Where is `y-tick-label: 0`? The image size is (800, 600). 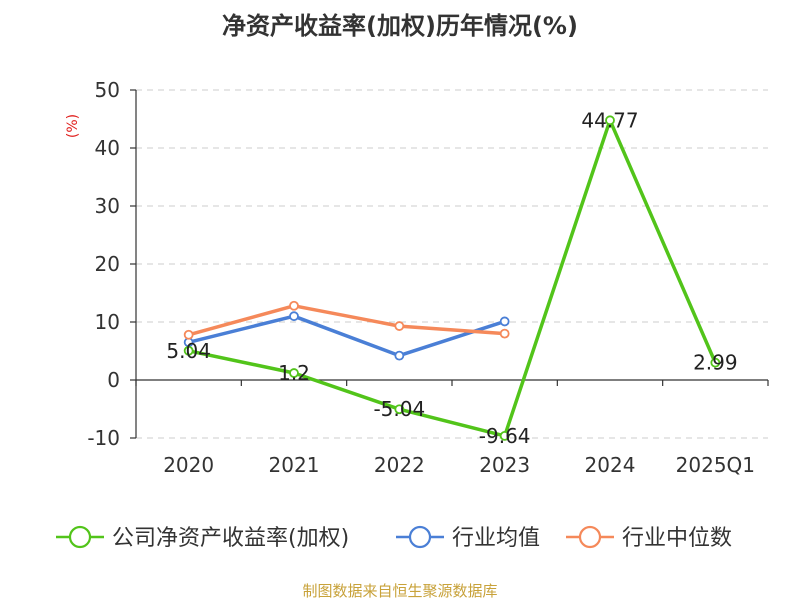 y-tick-label: 0 is located at coordinates (113, 380).